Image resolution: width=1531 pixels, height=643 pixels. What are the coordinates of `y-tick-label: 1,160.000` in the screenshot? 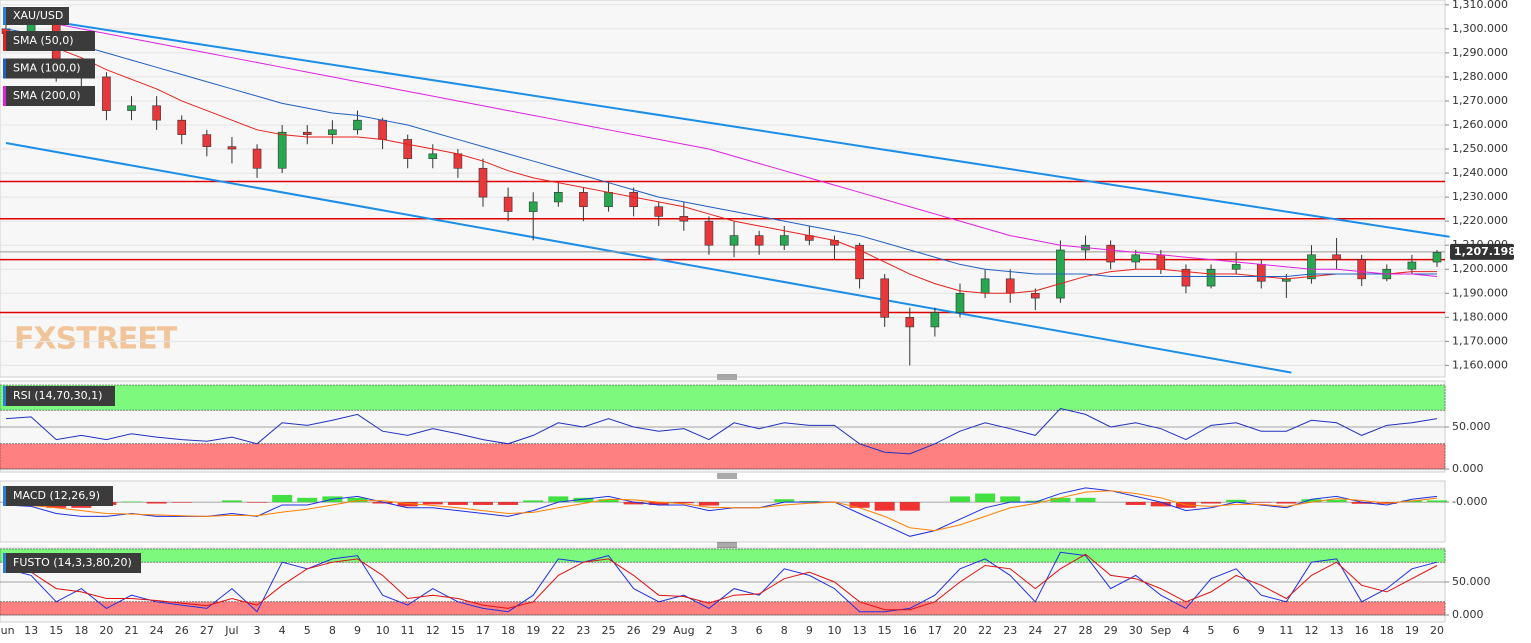 It's located at (1480, 364).